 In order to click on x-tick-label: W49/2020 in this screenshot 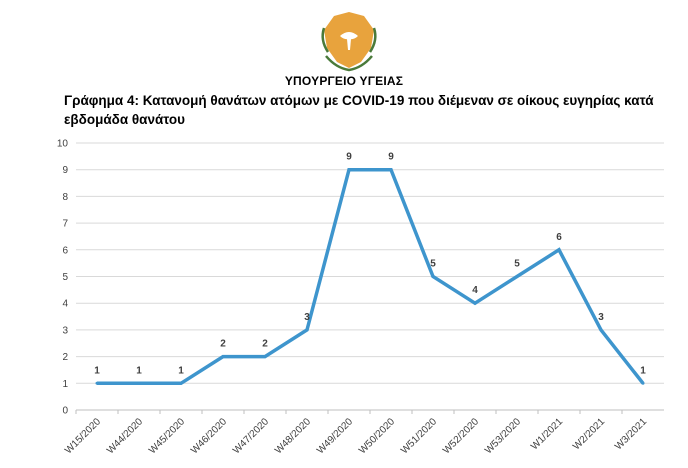, I will do `click(335, 436)`.